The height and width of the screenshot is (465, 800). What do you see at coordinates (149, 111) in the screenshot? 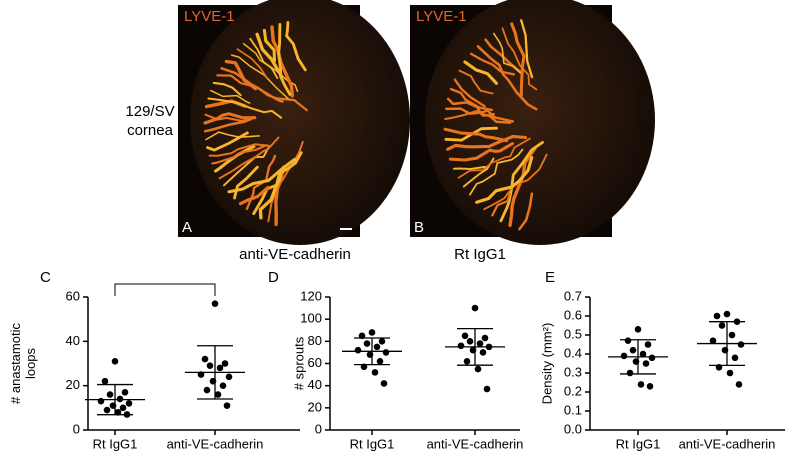
I see `row-label: 129/SV` at bounding box center [149, 111].